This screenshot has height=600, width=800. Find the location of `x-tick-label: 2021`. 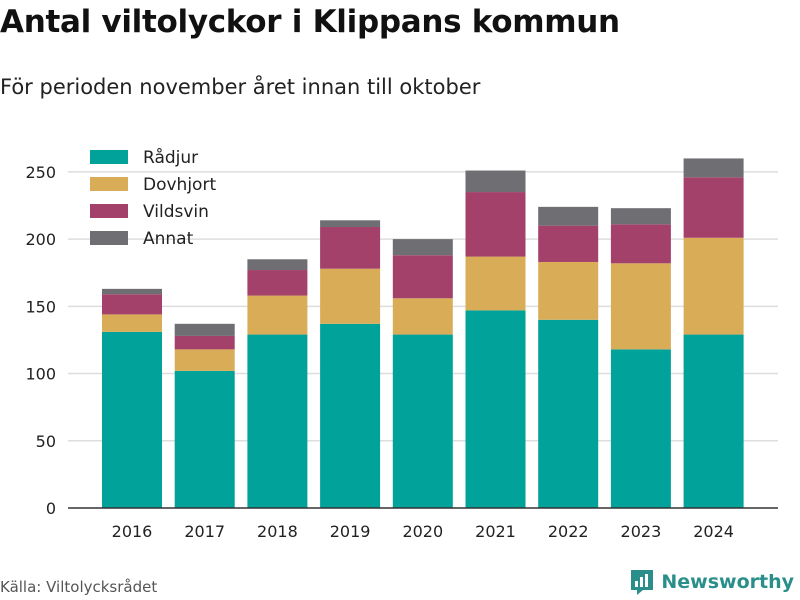

x-tick-label: 2021 is located at coordinates (495, 531).